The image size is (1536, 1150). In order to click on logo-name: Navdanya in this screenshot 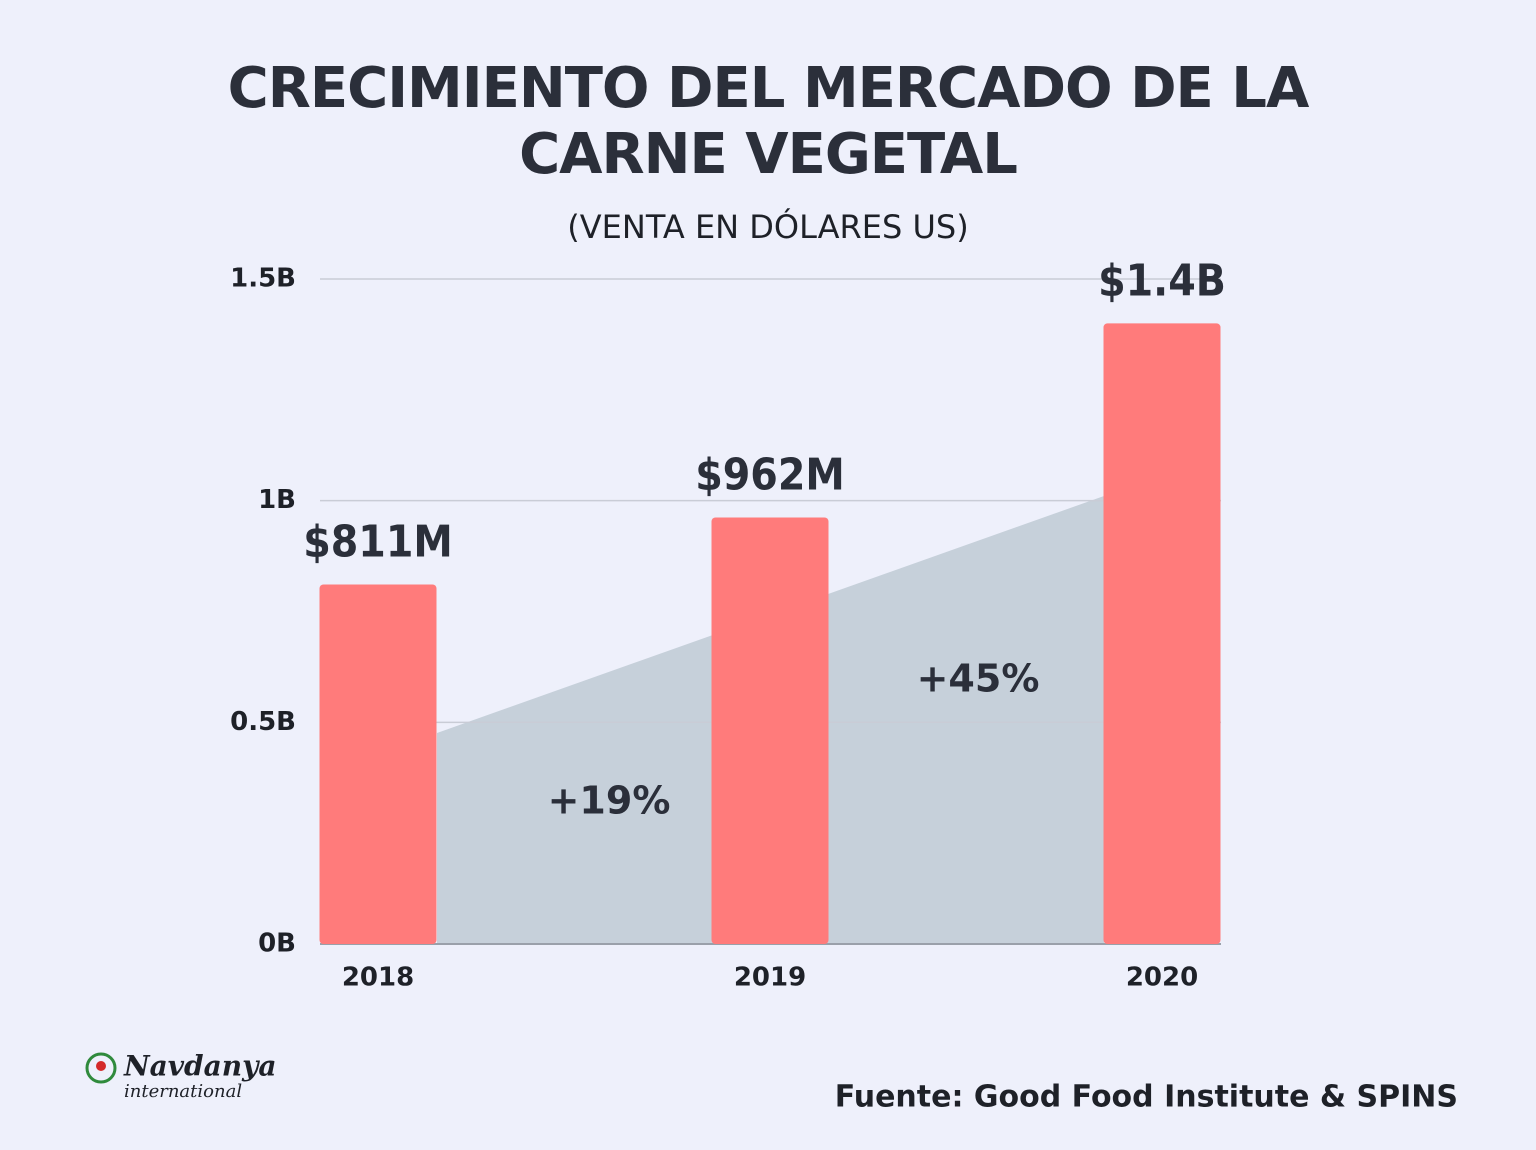, I will do `click(200, 1066)`.